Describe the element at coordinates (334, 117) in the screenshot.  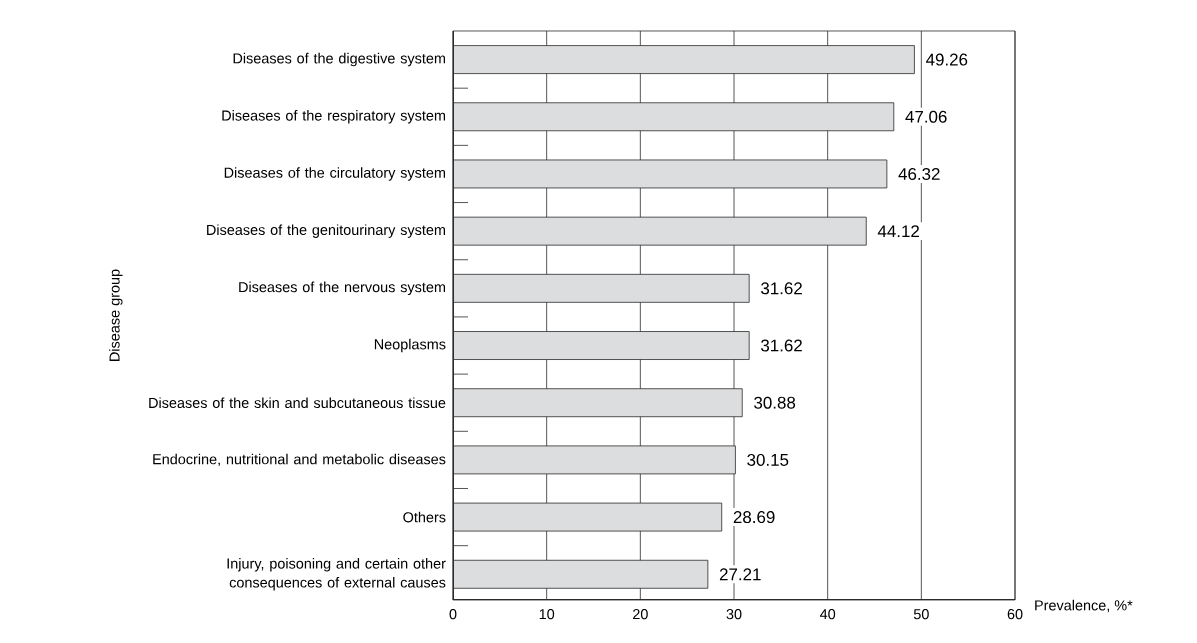
I see `y-tick-label: Diseases of the respiratory system` at that location.